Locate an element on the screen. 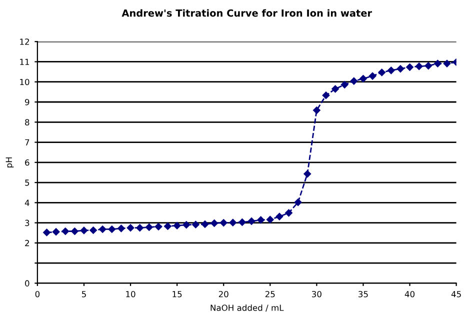  x-tick-label: 5 is located at coordinates (84, 294).